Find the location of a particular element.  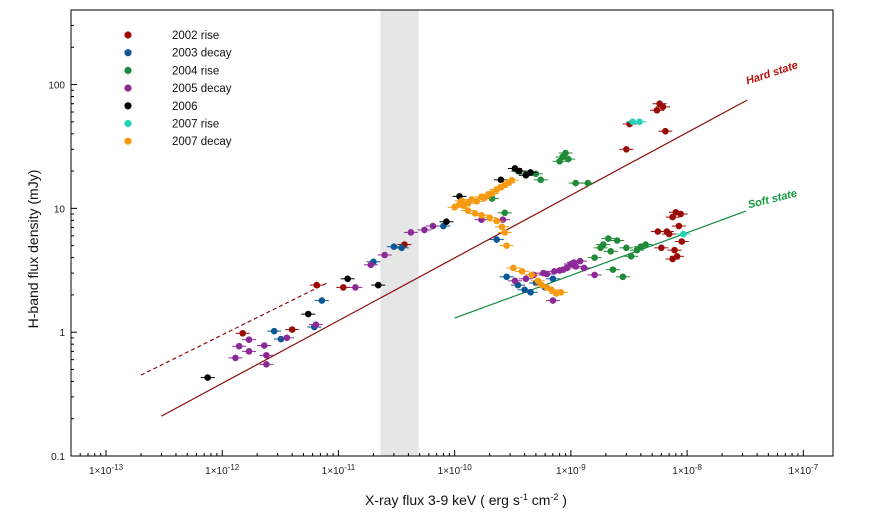

x-axis-title-exp2: -2 is located at coordinates (554, 497).